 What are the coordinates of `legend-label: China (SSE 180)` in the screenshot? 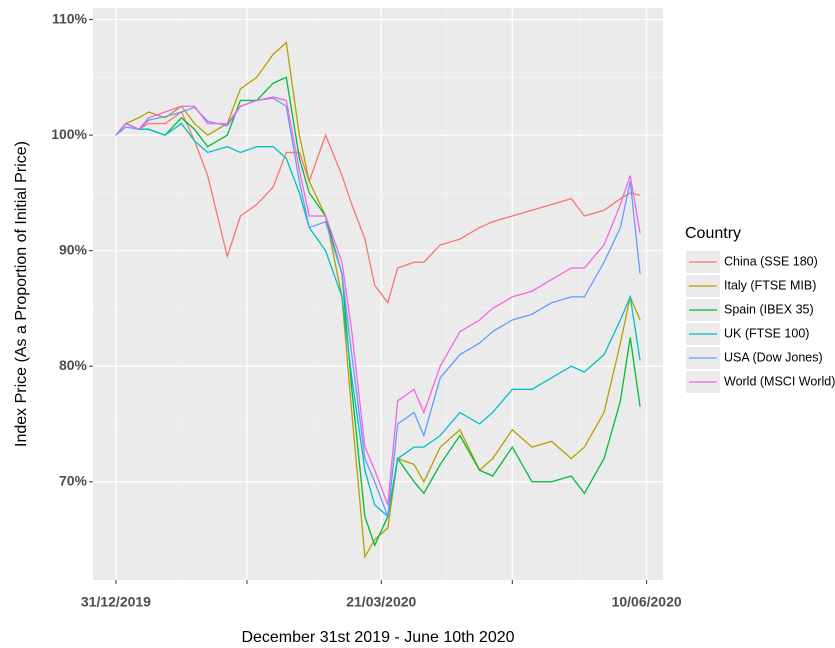 It's located at (771, 261).